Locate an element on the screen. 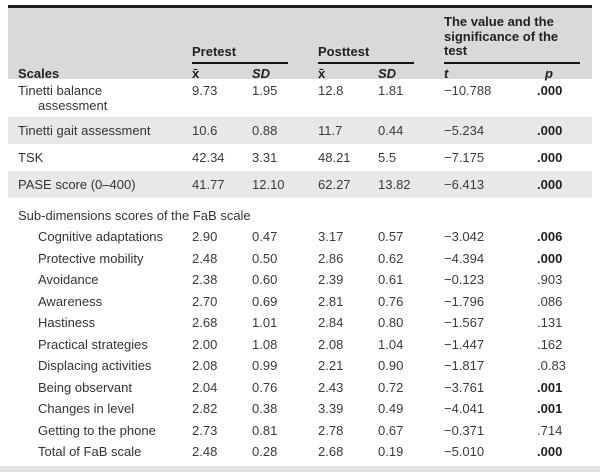 This screenshot has height=476, width=600. cell-posttest-sd: 0.57 is located at coordinates (391, 237).